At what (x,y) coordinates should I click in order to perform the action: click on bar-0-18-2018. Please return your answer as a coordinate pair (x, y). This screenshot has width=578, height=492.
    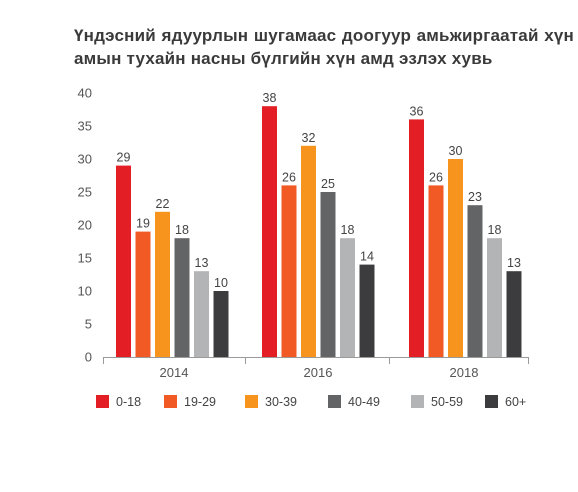
    Looking at the image, I should click on (416, 238).